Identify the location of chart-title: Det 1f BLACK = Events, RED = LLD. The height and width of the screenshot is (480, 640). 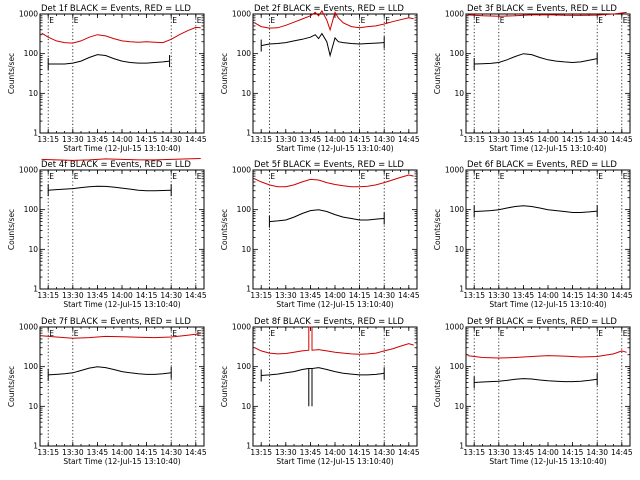
(116, 9).